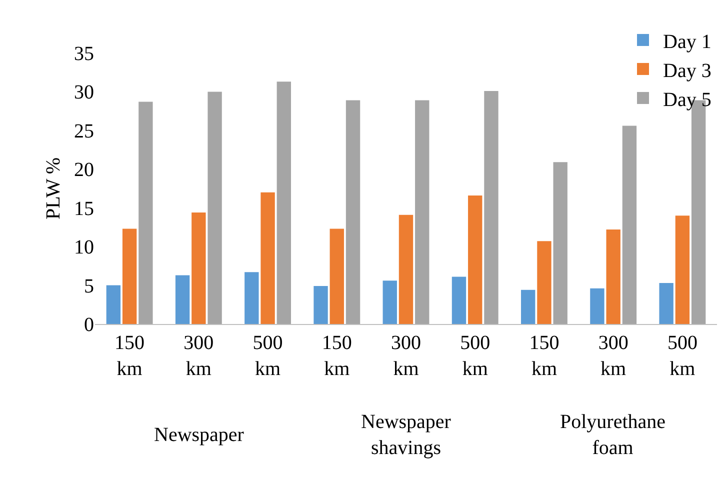 The image size is (722, 489). I want to click on y-tick-label: 5, so click(89, 286).